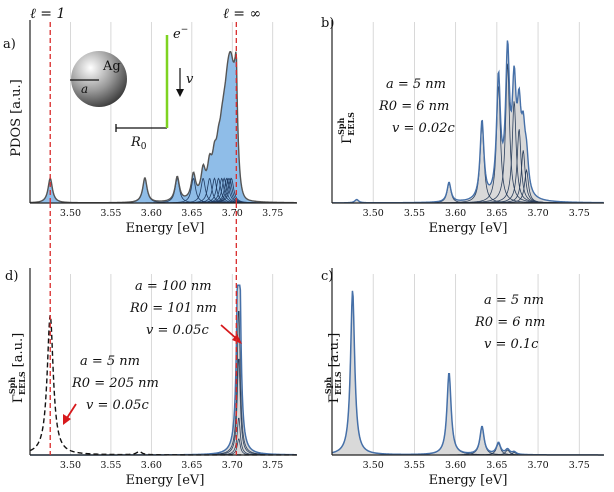  Describe the element at coordinates (413, 106) in the screenshot. I see `b-param-r0: R0 = 6 nm` at that location.